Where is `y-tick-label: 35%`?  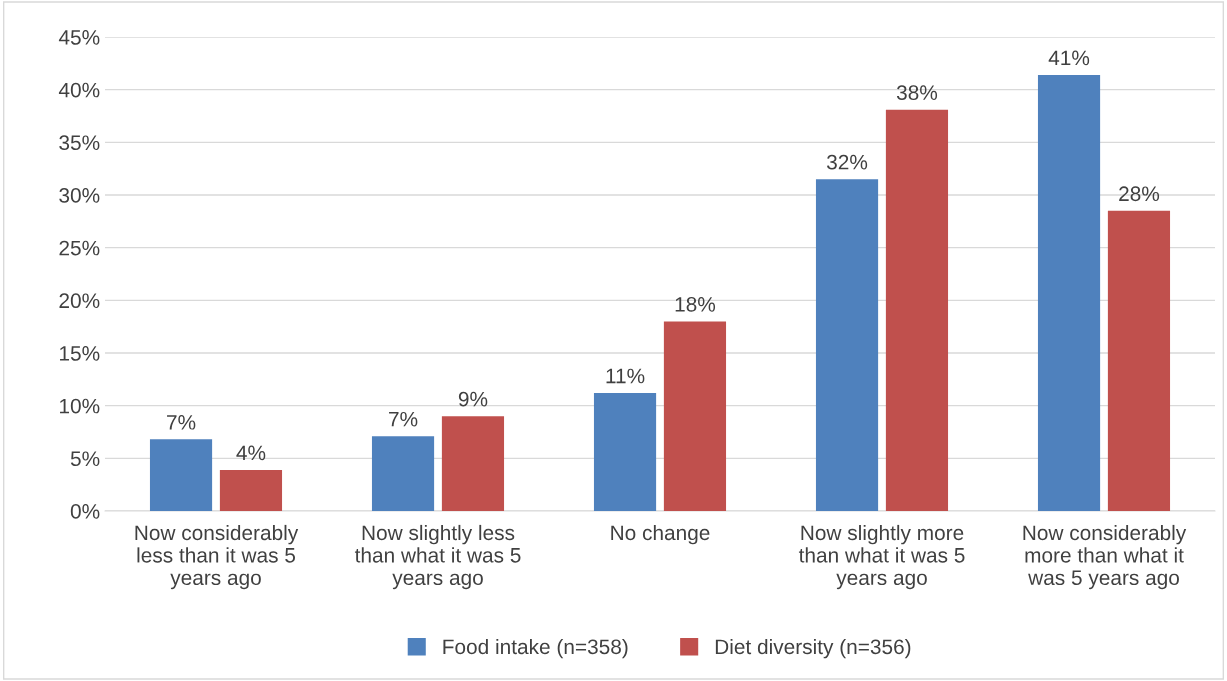 y-tick-label: 35% is located at coordinates (79, 143).